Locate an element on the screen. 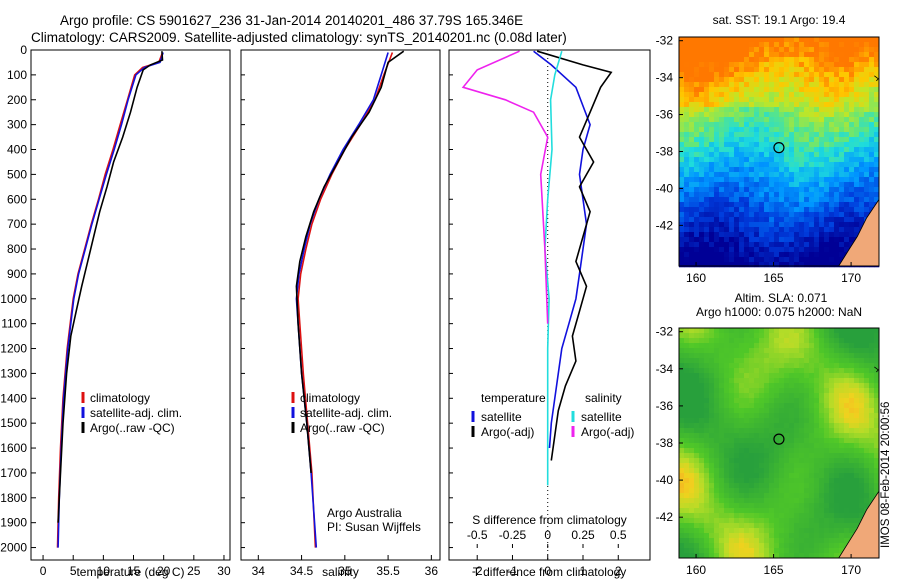 Image resolution: width=900 pixels, height=580 pixels. map-y-tick-label: -36 is located at coordinates (665, 406).